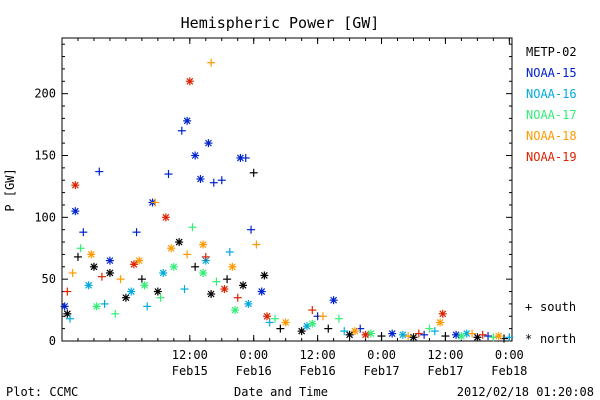  I want to click on marker-legend: + south * north, so click(550, 323).